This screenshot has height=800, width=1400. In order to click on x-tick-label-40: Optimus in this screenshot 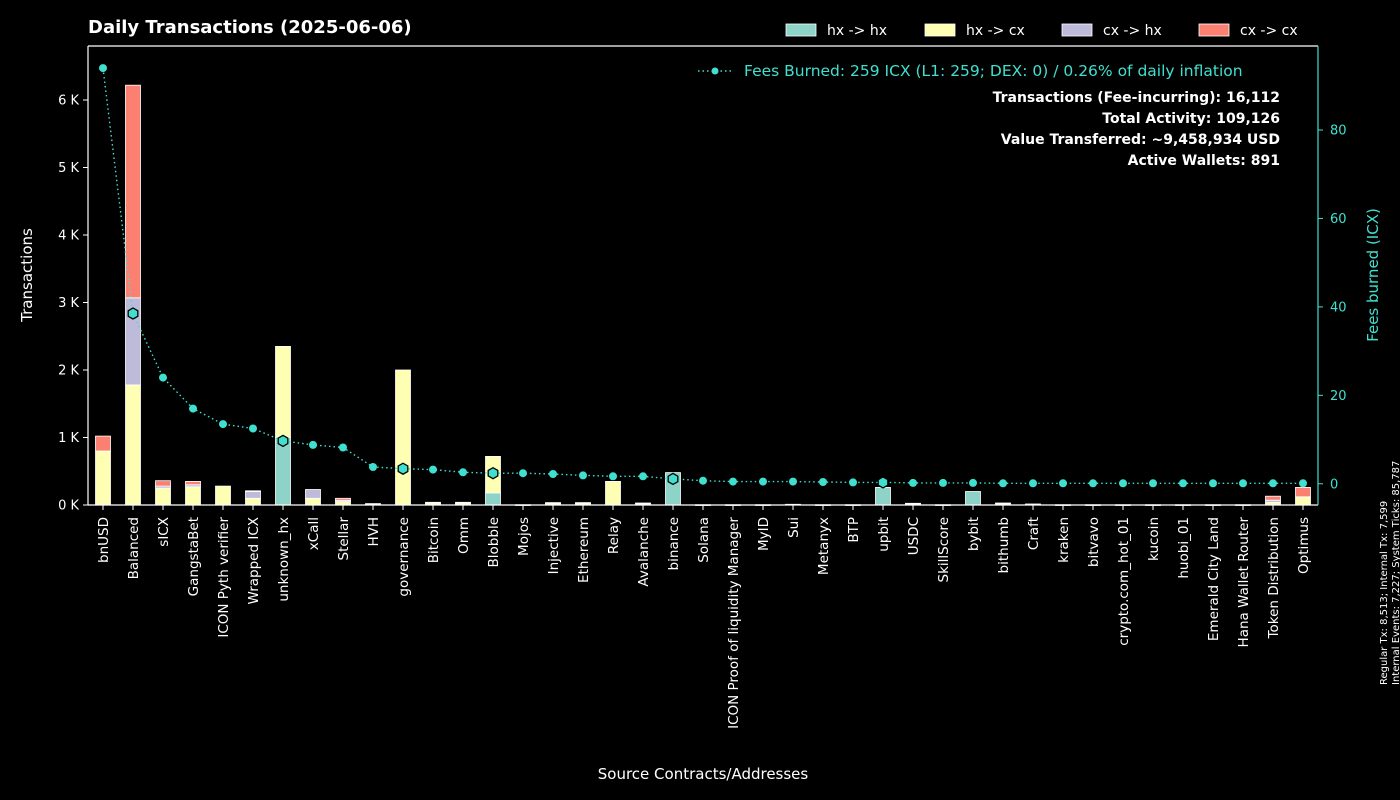, I will do `click(1304, 545)`.